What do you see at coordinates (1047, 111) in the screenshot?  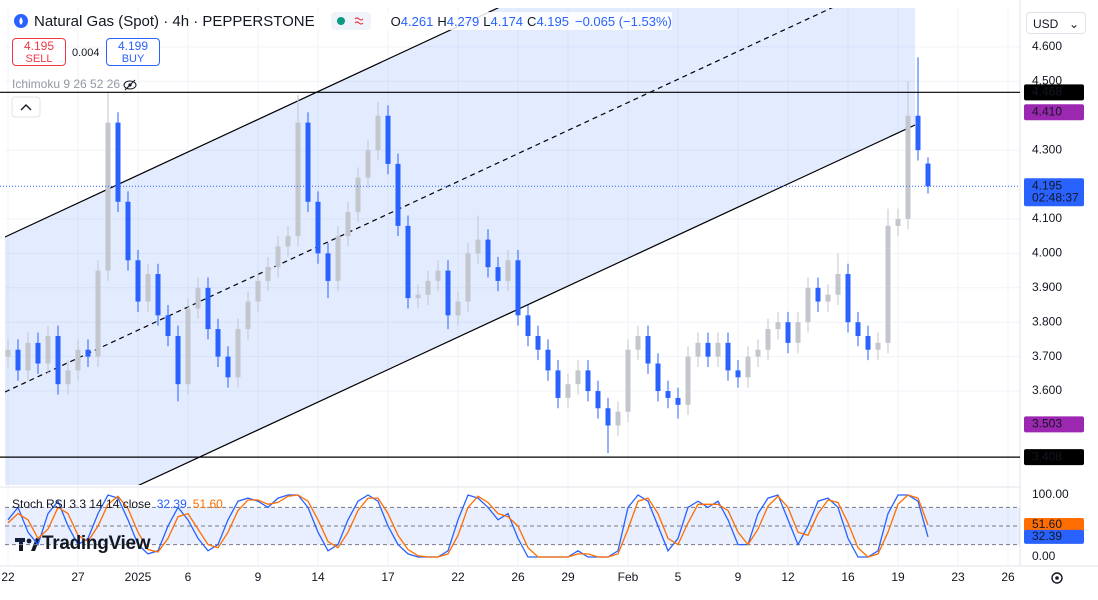 I see `price-label: 4.410` at bounding box center [1047, 111].